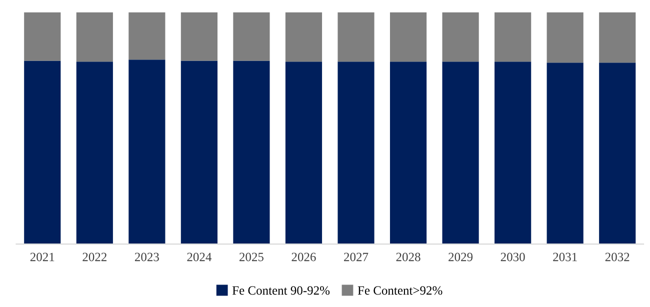  Describe the element at coordinates (408, 257) in the screenshot. I see `x-tick-label: 2028` at that location.